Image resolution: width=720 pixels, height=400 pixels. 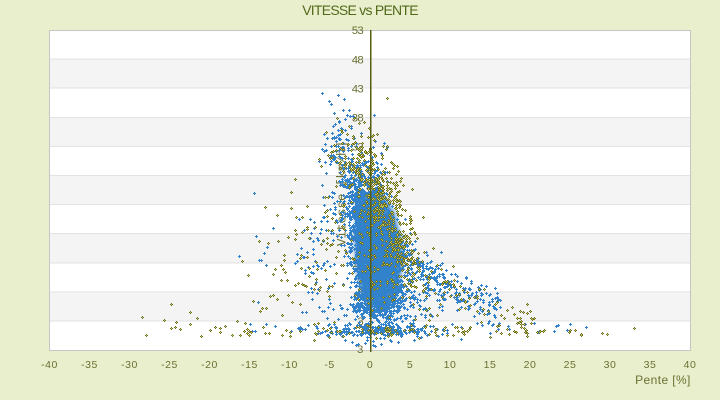 I want to click on svg-text: -25, so click(x=169, y=365).